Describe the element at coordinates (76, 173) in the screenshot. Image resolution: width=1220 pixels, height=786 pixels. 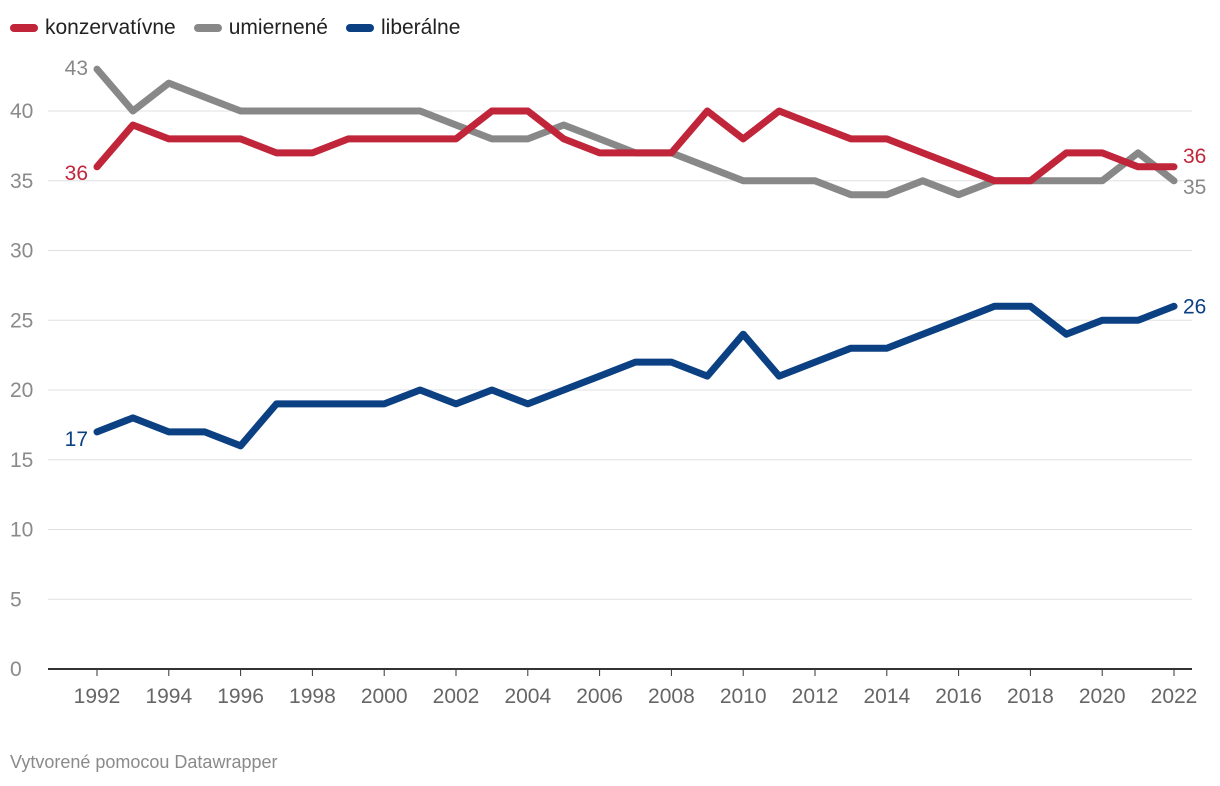
I see `series-start-label-0: 36` at that location.